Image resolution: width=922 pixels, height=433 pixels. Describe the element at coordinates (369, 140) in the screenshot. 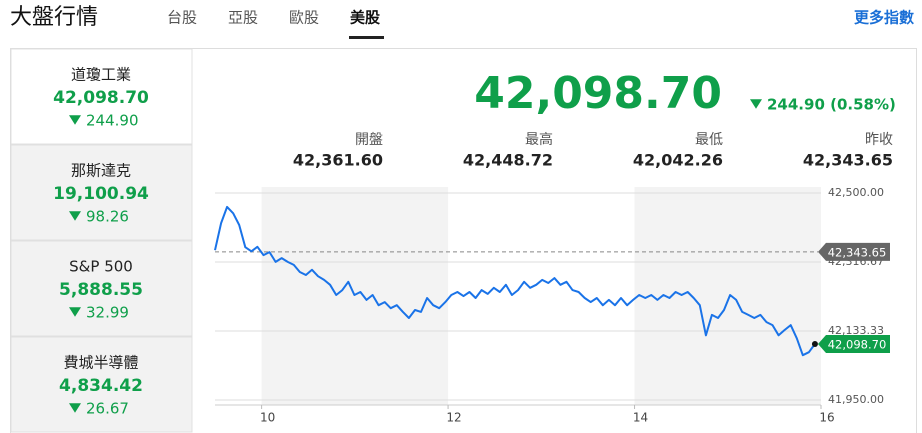

I see `stat-label: 開盤` at that location.